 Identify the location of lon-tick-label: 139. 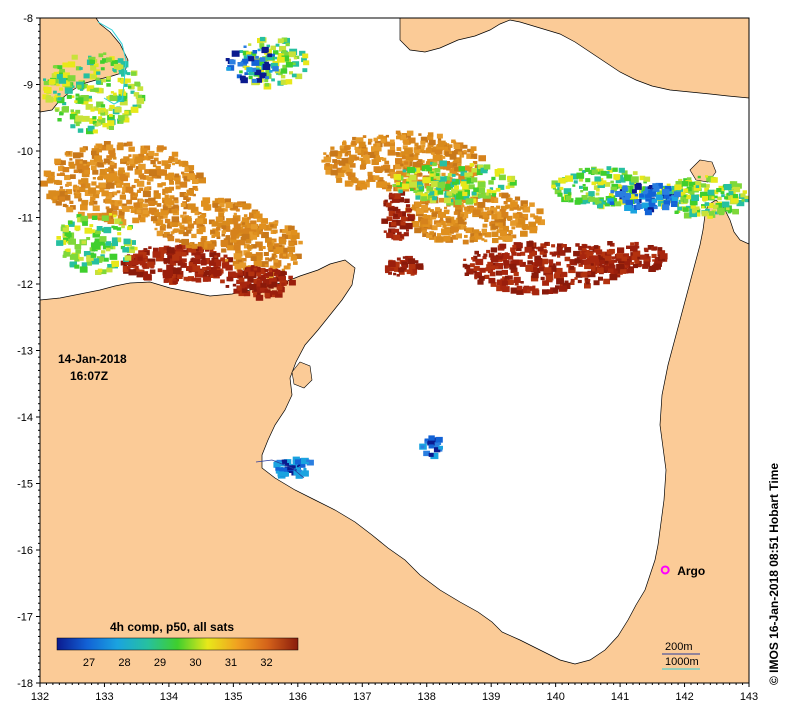
(491, 697).